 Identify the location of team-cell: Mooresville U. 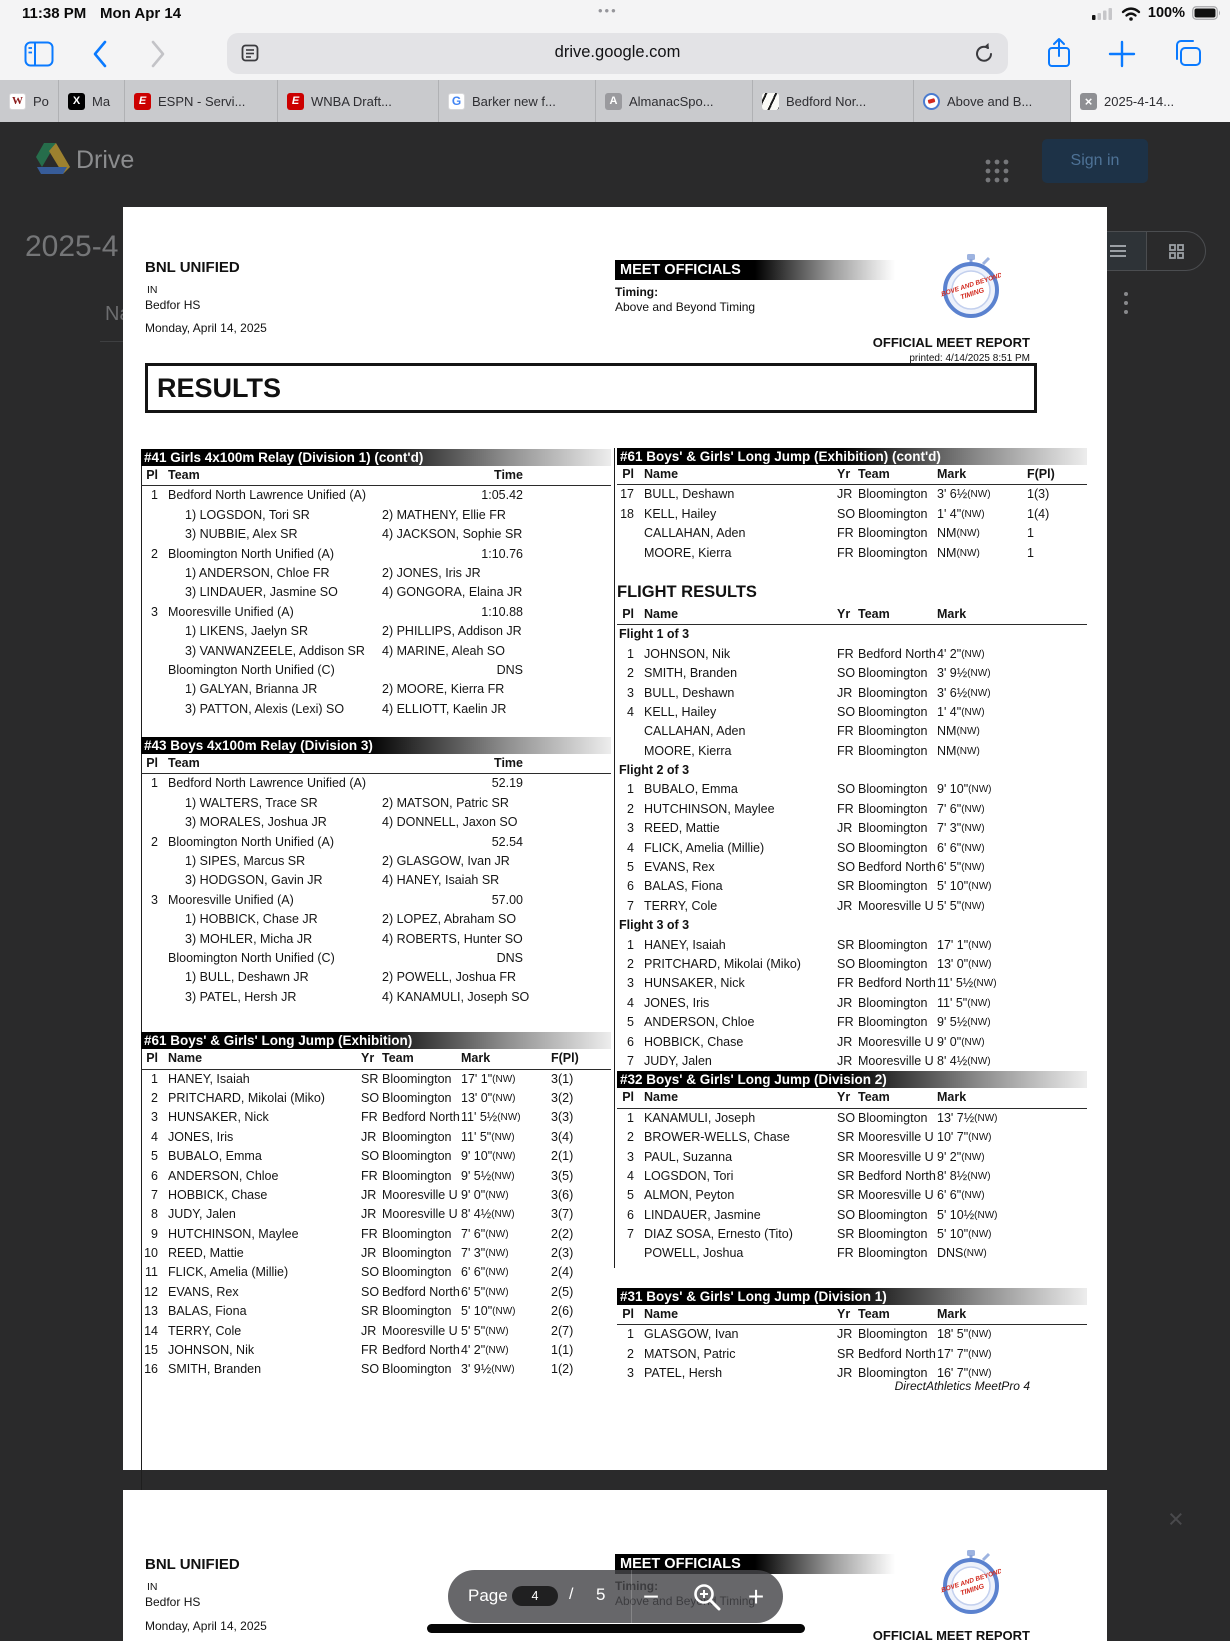
(896, 1137).